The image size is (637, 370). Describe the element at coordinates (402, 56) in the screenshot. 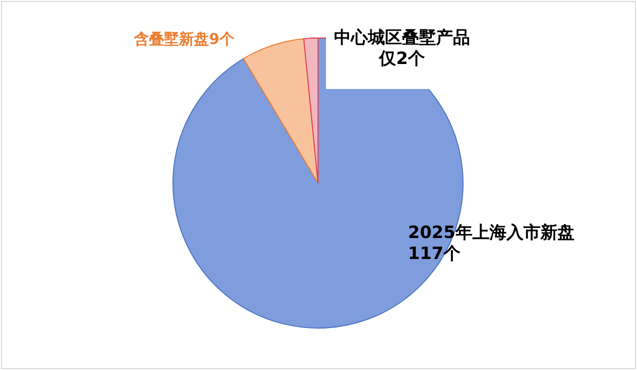

I see `slice-label: 中心城区叠墅产品仅2个` at that location.